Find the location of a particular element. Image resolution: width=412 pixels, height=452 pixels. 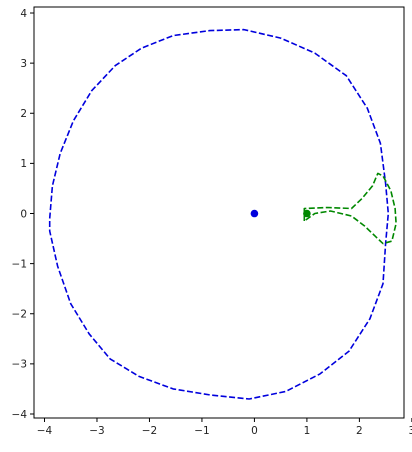

y-tick-label: 1 is located at coordinates (23, 164).